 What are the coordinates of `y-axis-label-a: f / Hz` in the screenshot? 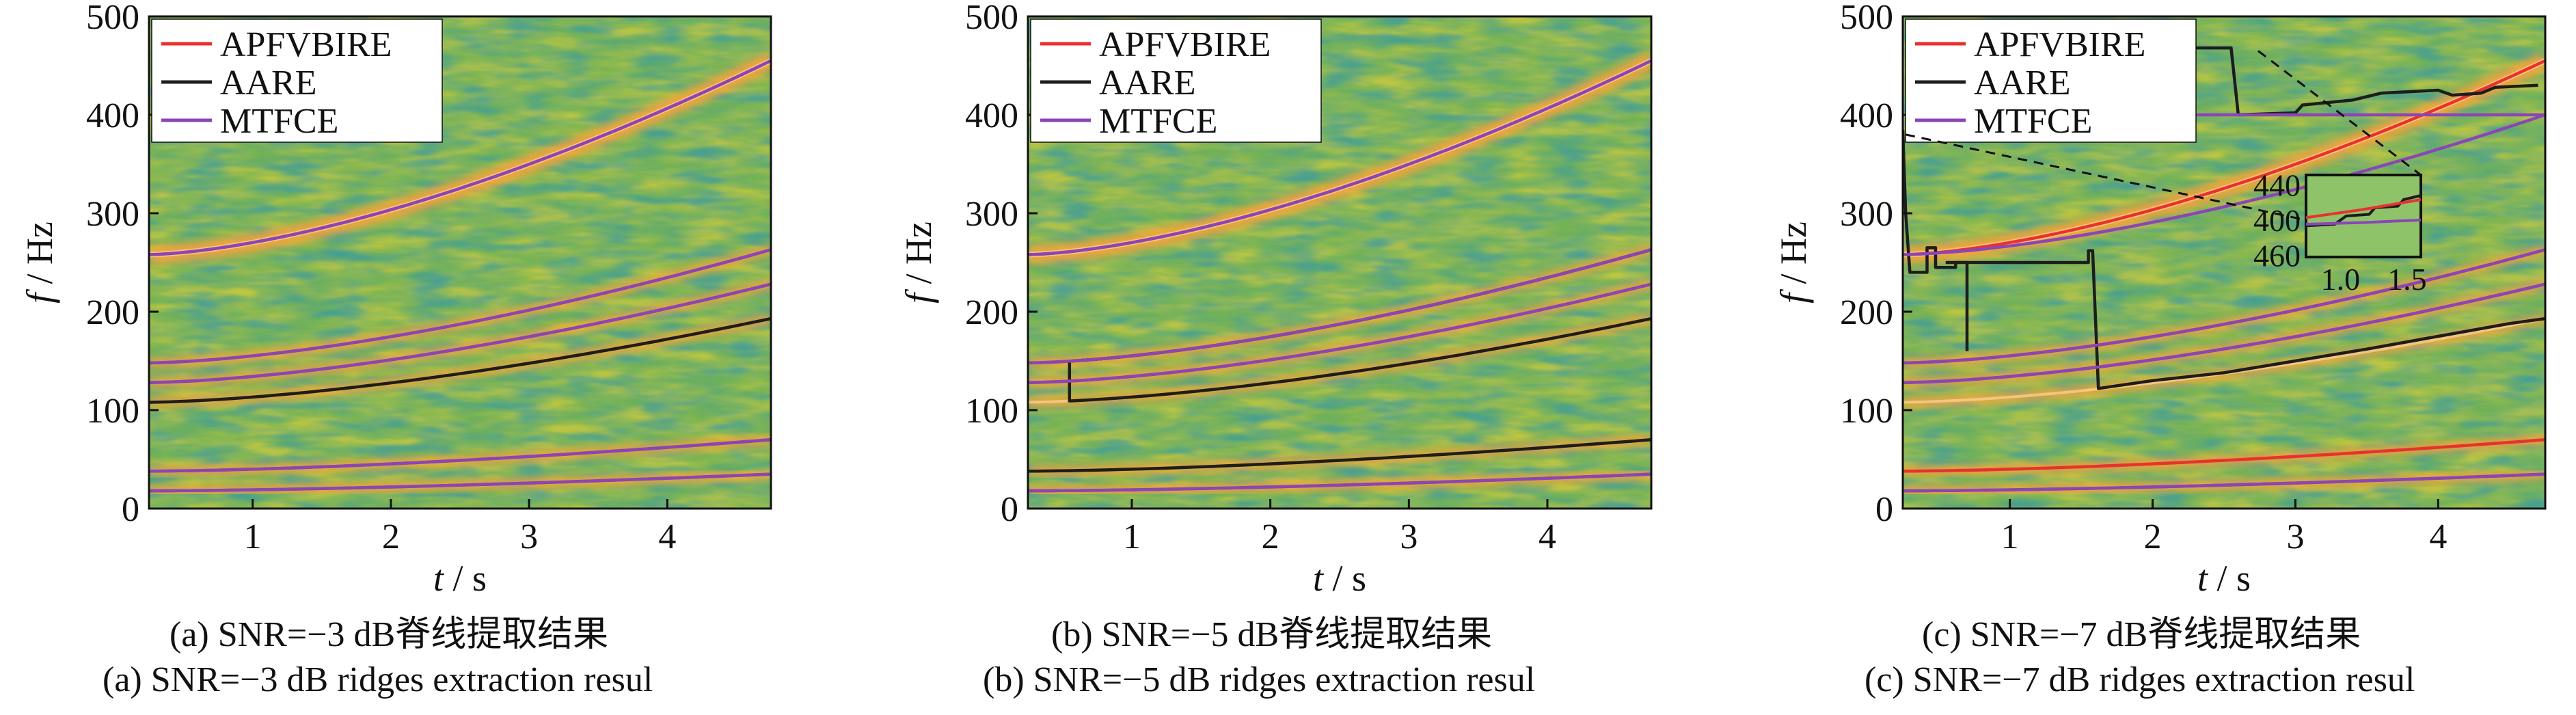 It's located at (39, 262).